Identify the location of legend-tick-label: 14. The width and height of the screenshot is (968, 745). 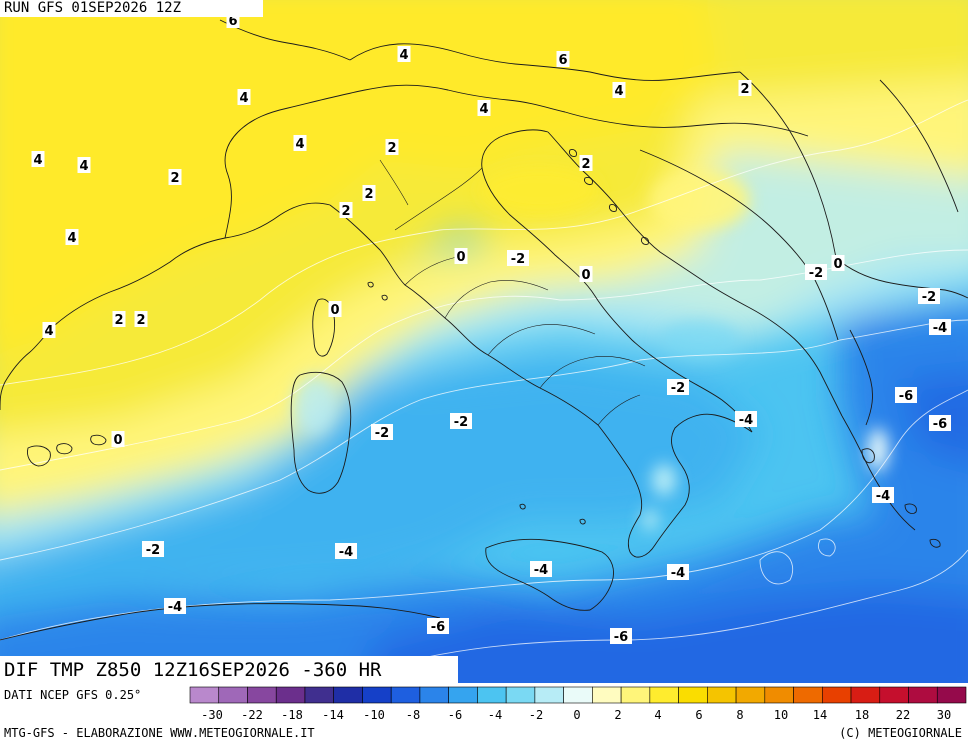
(820, 715).